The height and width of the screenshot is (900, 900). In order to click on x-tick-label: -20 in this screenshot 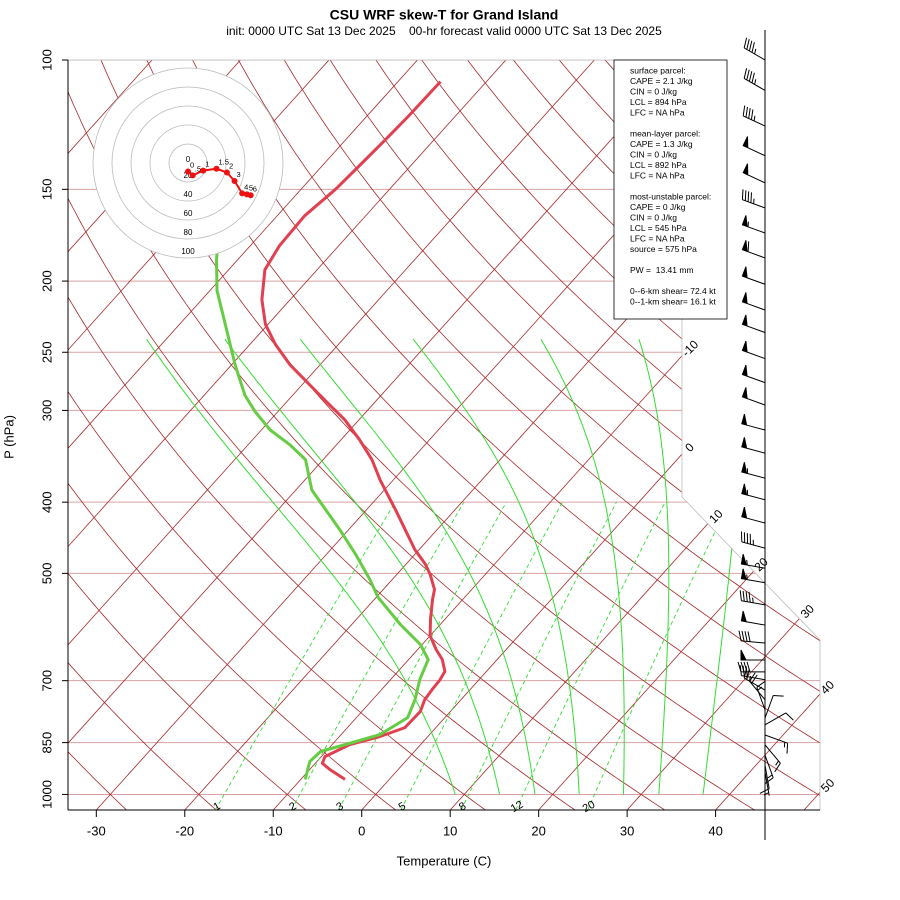, I will do `click(184, 830)`.